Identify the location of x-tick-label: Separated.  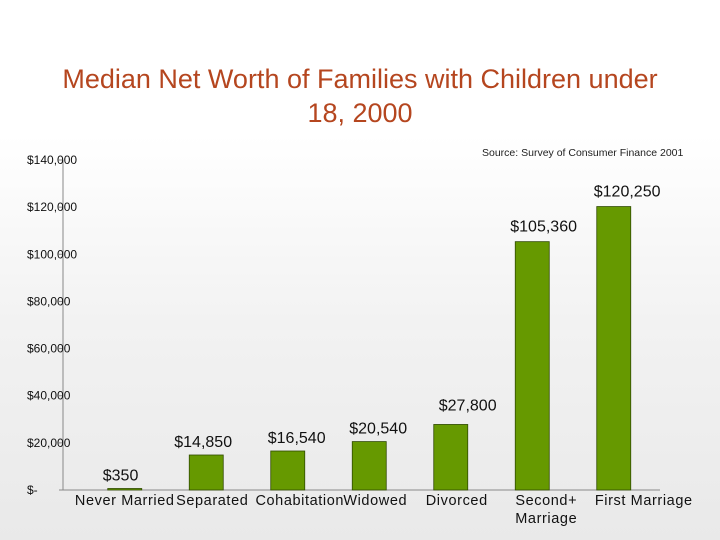
(212, 501).